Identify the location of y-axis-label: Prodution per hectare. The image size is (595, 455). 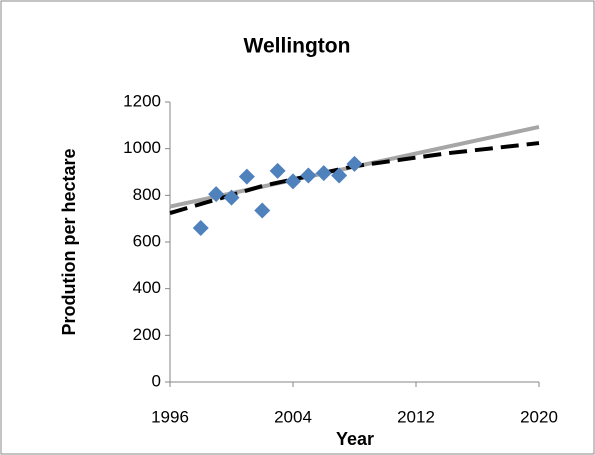
(69, 241).